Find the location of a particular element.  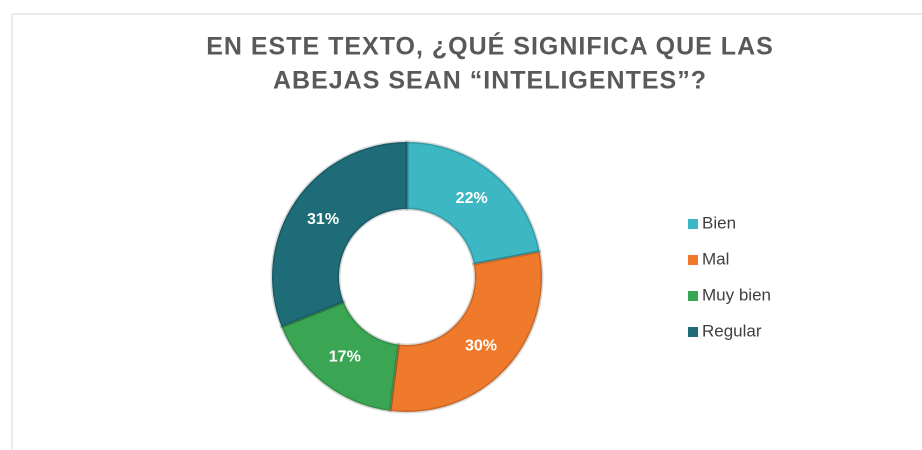

chart-title: ABEJAS SEAN “INTELIGENTES”? is located at coordinates (490, 81).